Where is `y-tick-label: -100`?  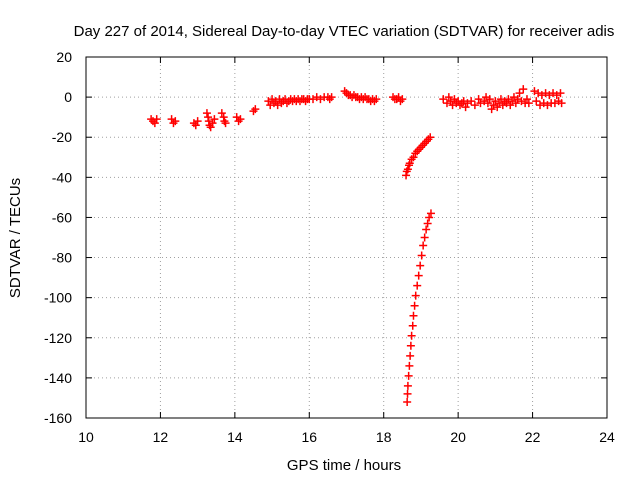 y-tick-label: -100 is located at coordinates (58, 298).